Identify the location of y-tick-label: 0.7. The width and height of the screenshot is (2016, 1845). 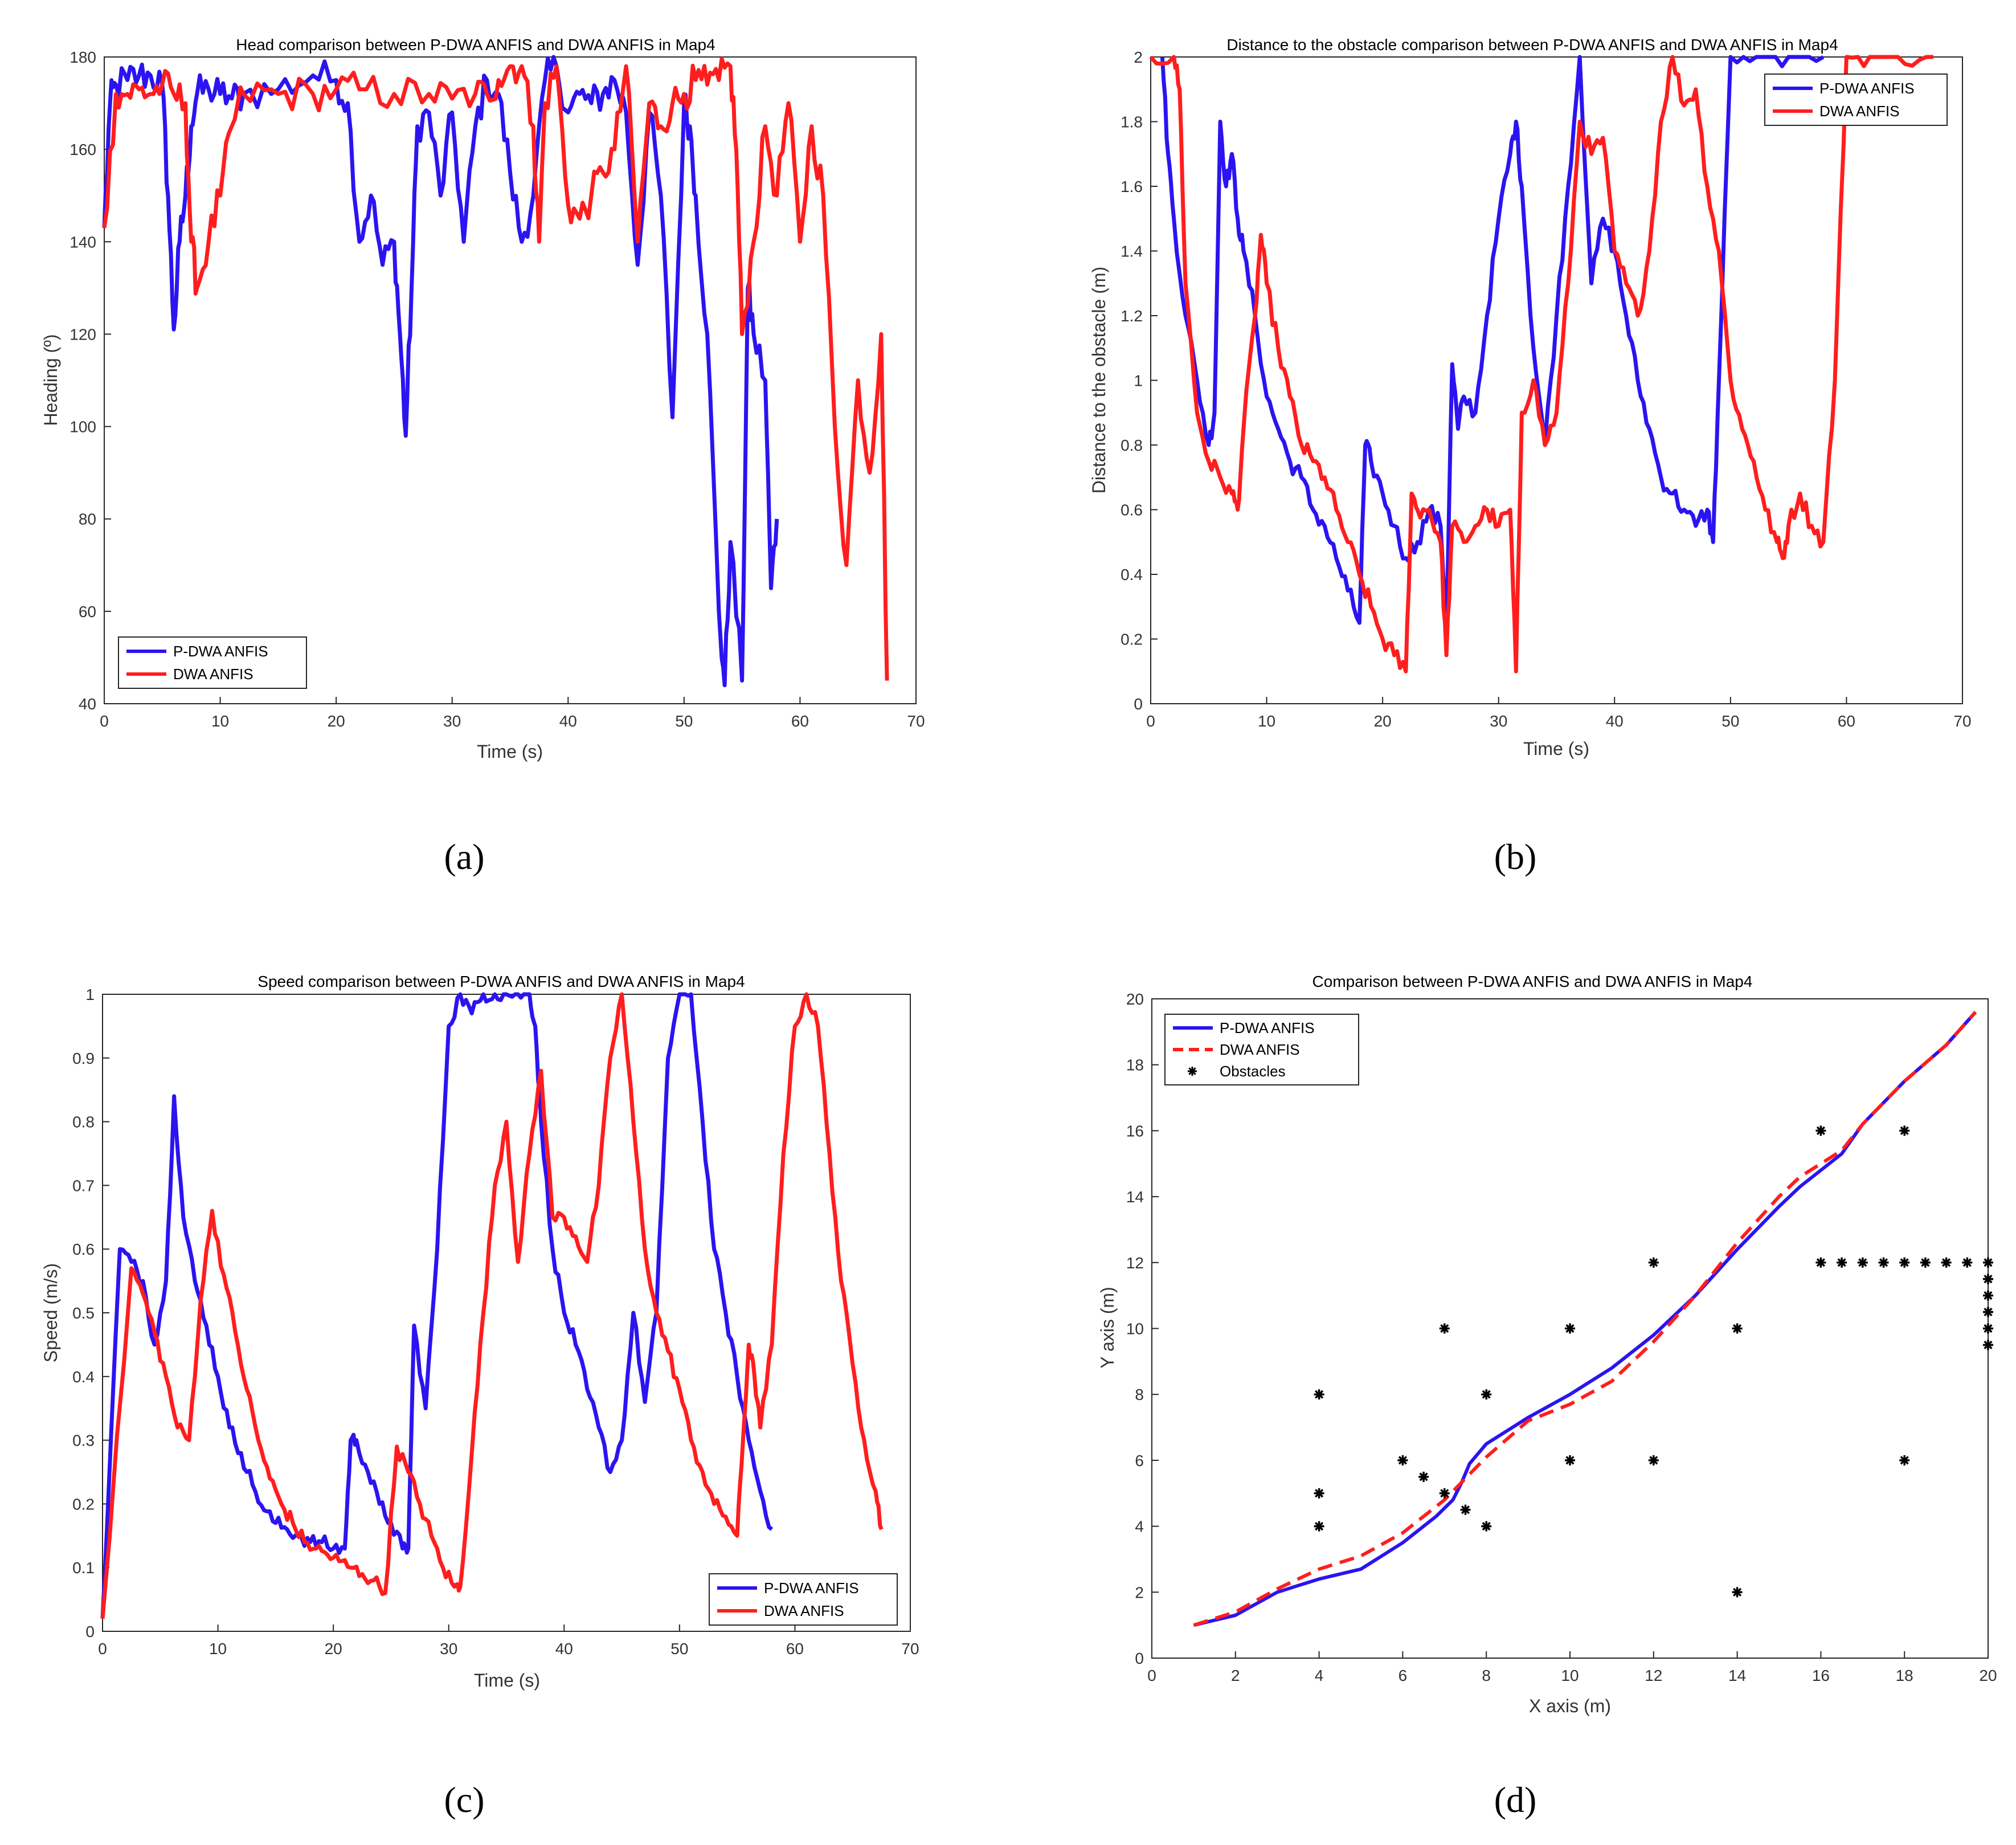
(84, 1186).